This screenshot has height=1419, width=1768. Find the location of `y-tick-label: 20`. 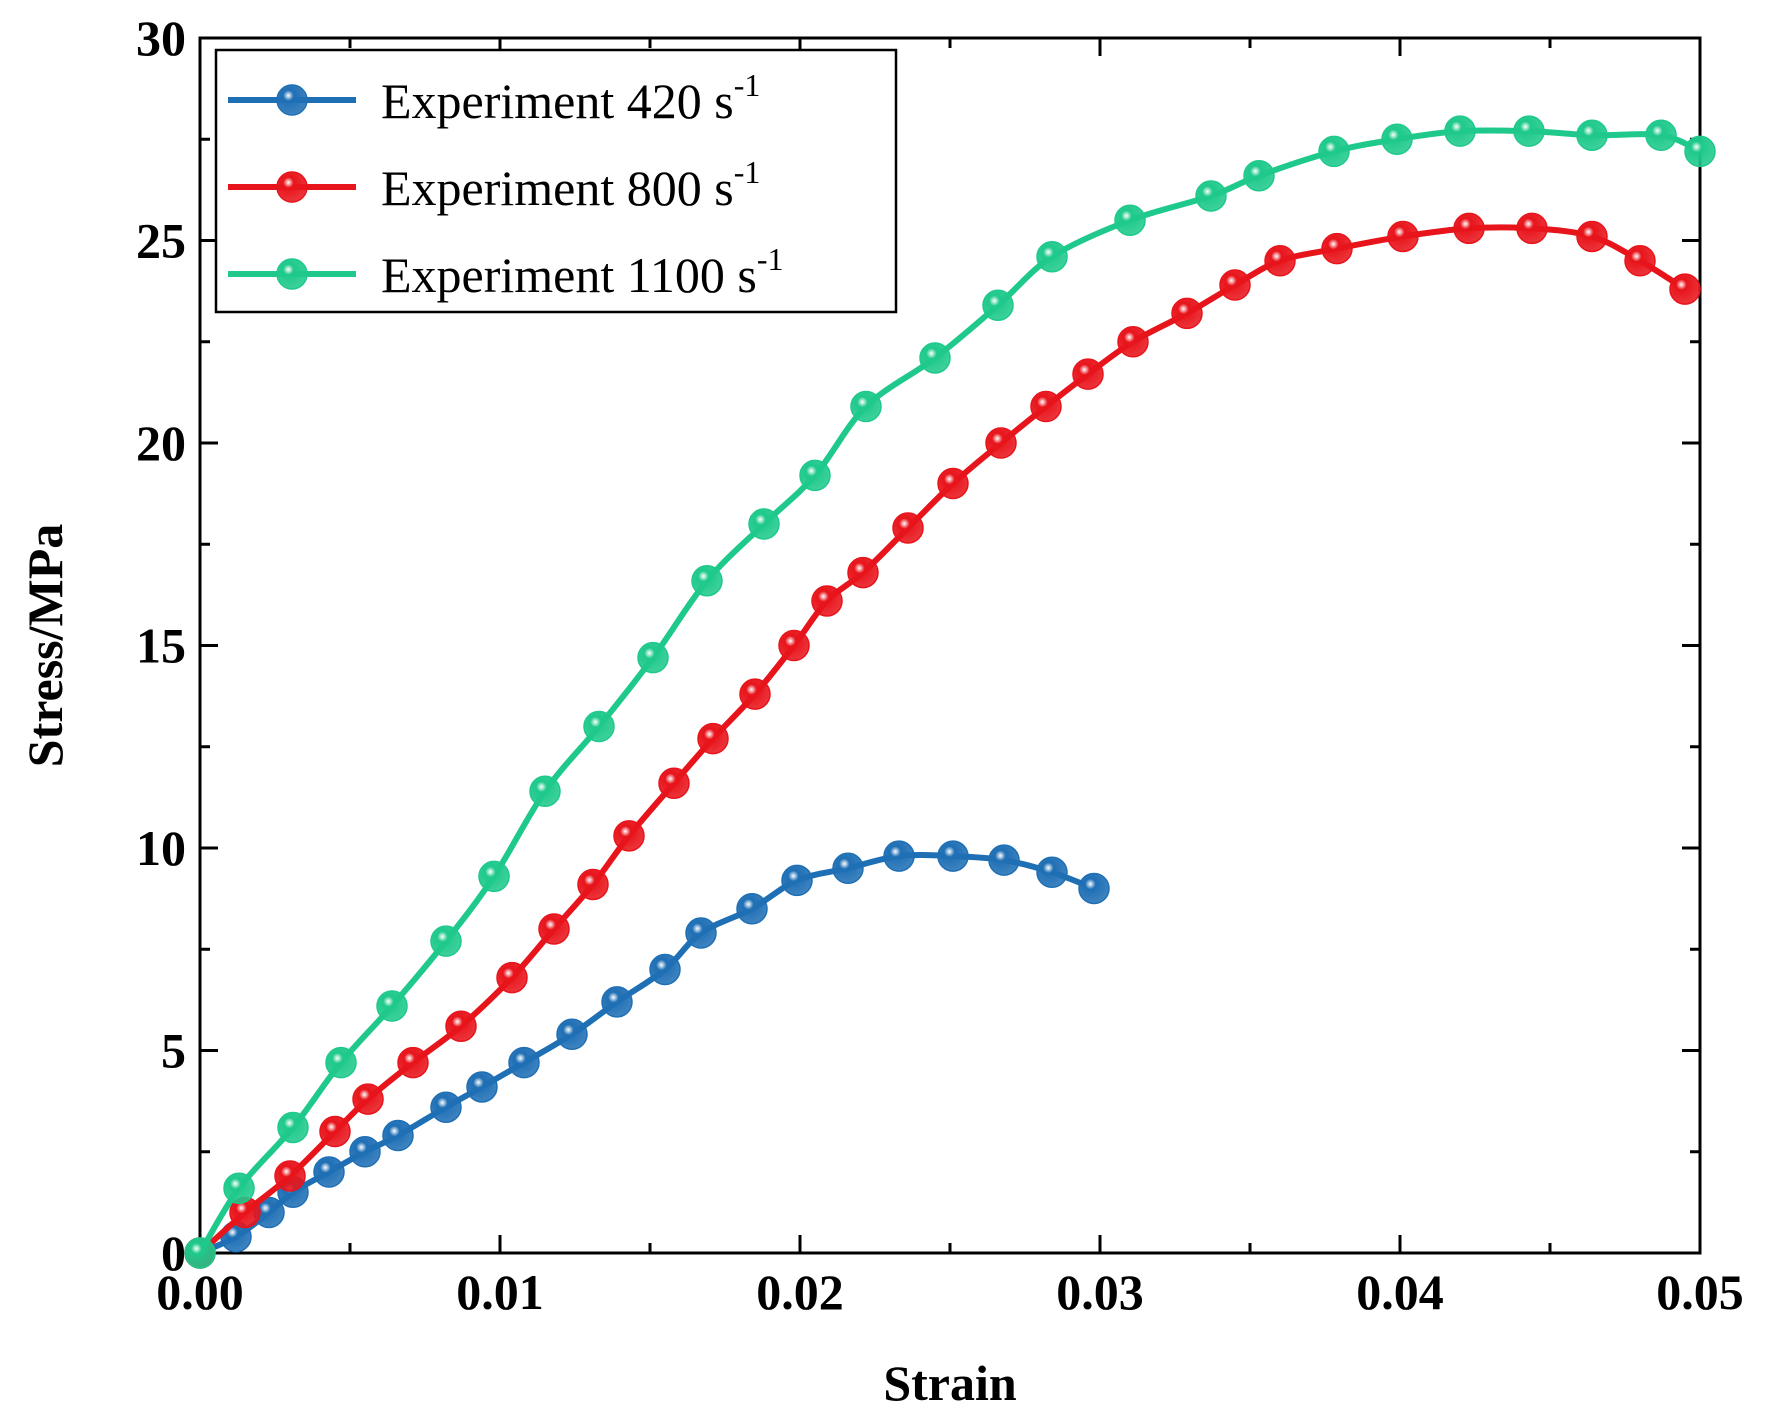

y-tick-label: 20 is located at coordinates (161, 443).